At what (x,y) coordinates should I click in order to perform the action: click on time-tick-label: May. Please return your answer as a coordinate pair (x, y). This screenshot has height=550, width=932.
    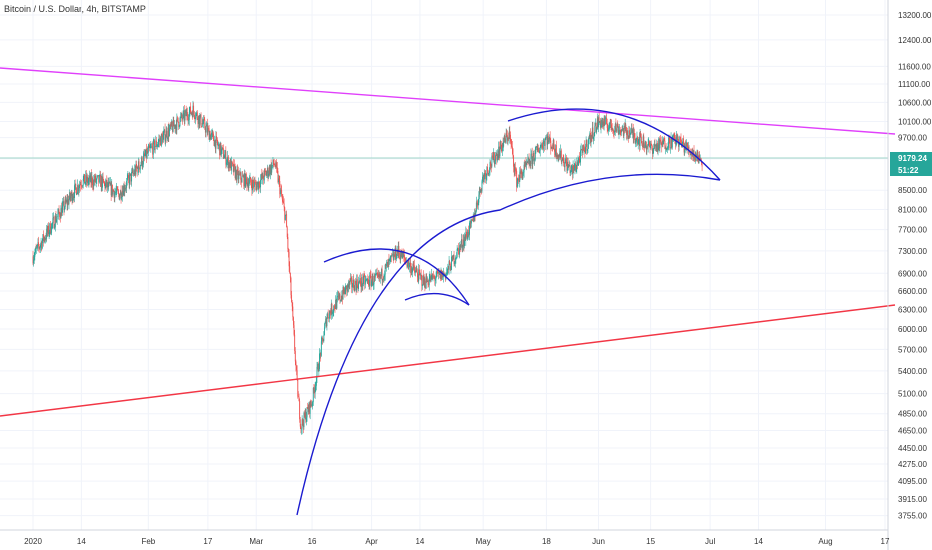
    Looking at the image, I should click on (483, 541).